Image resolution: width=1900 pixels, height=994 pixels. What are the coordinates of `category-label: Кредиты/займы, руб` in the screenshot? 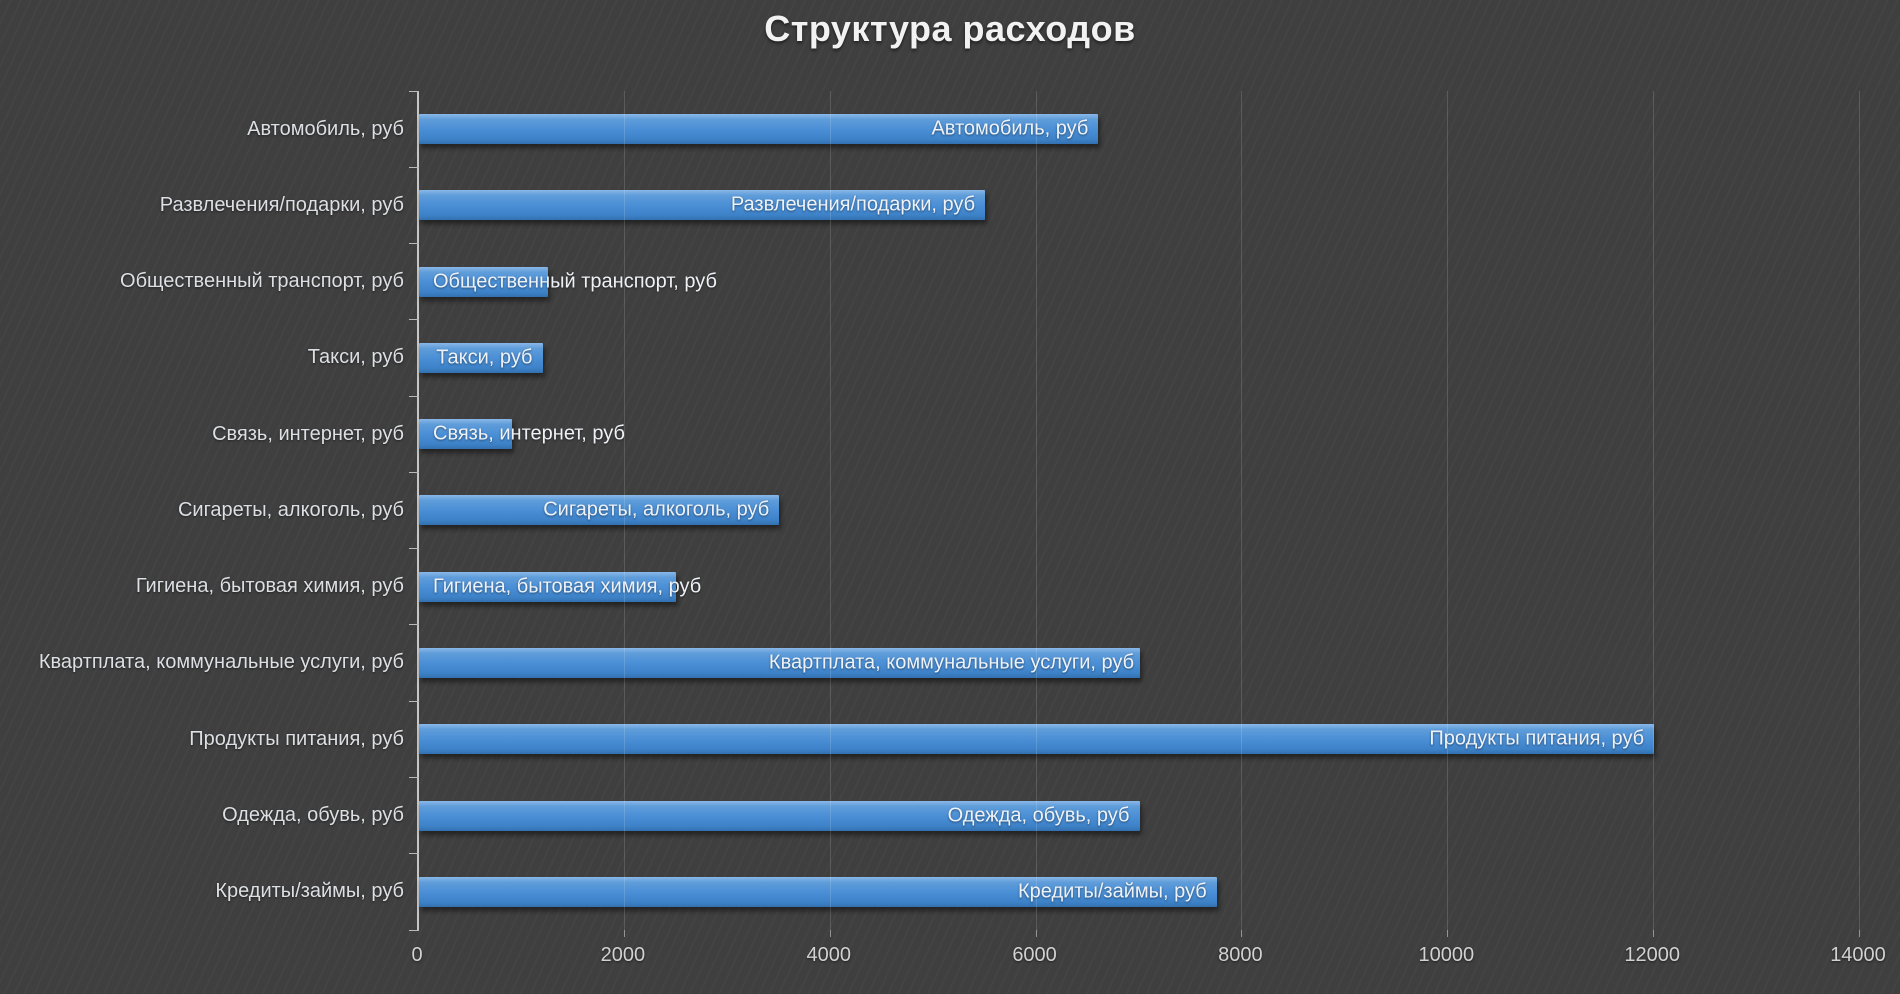 It's located at (309, 891).